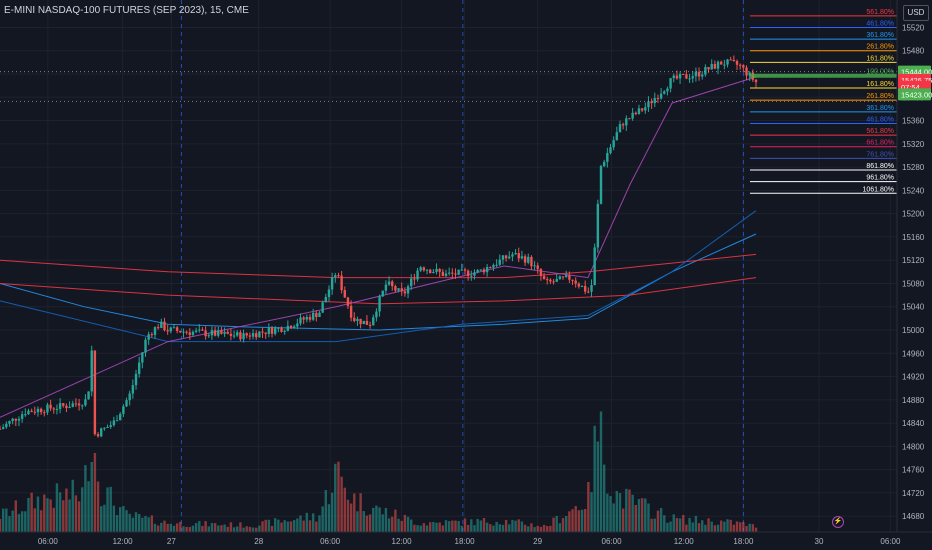 Image resolution: width=932 pixels, height=550 pixels. Describe the element at coordinates (880, 12) in the screenshot. I see `fib-level-label: 561.80%` at that location.